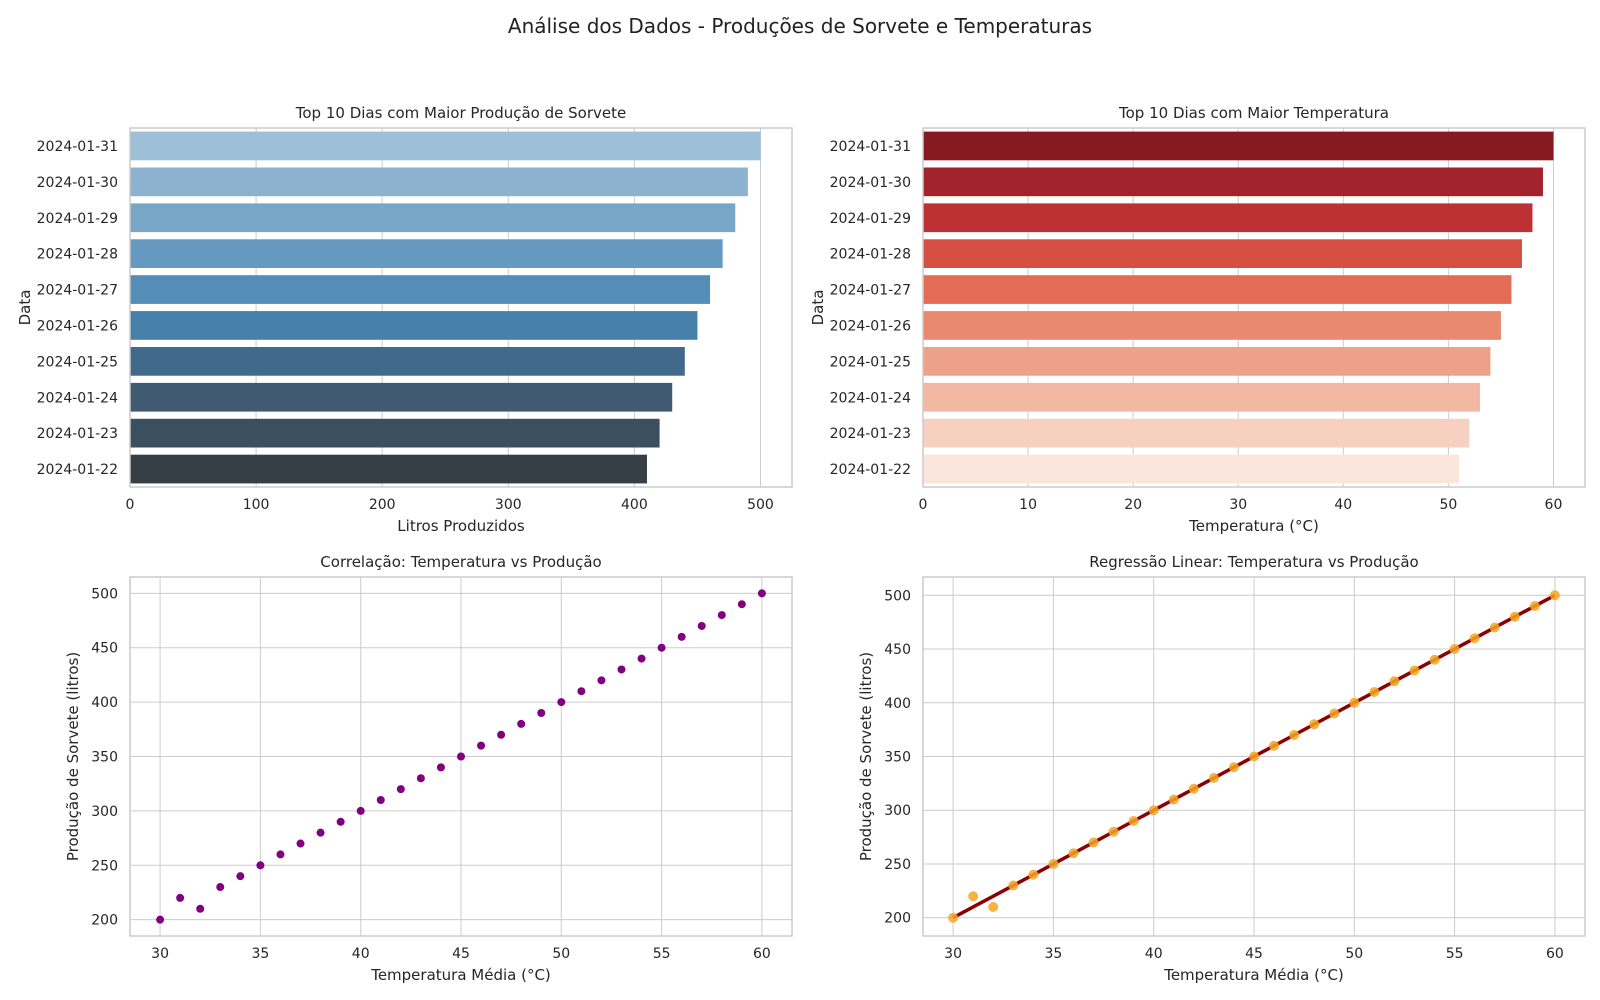 Image resolution: width=1600 pixels, height=1000 pixels. I want to click on x-tick-label: 200, so click(382, 505).